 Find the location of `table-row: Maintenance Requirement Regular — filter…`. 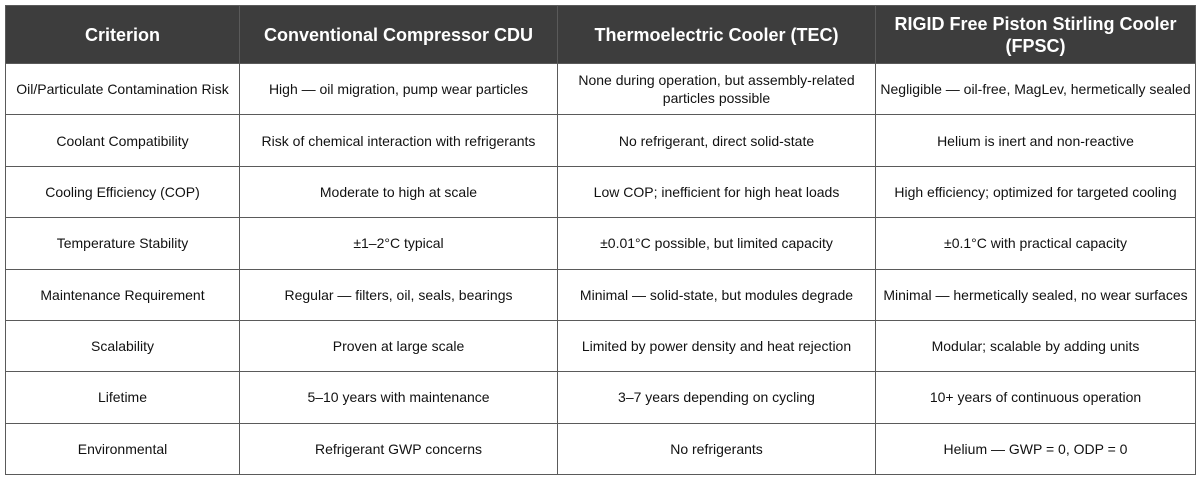

table-row: Maintenance Requirement Regular — filter… is located at coordinates (600, 294).